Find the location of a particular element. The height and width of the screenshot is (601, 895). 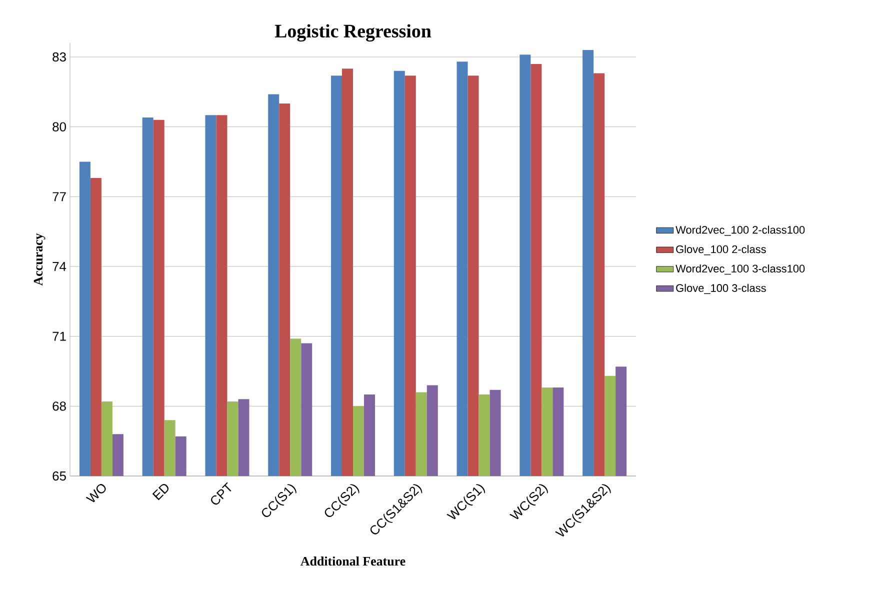

y-tick-label: 74 is located at coordinates (59, 266).